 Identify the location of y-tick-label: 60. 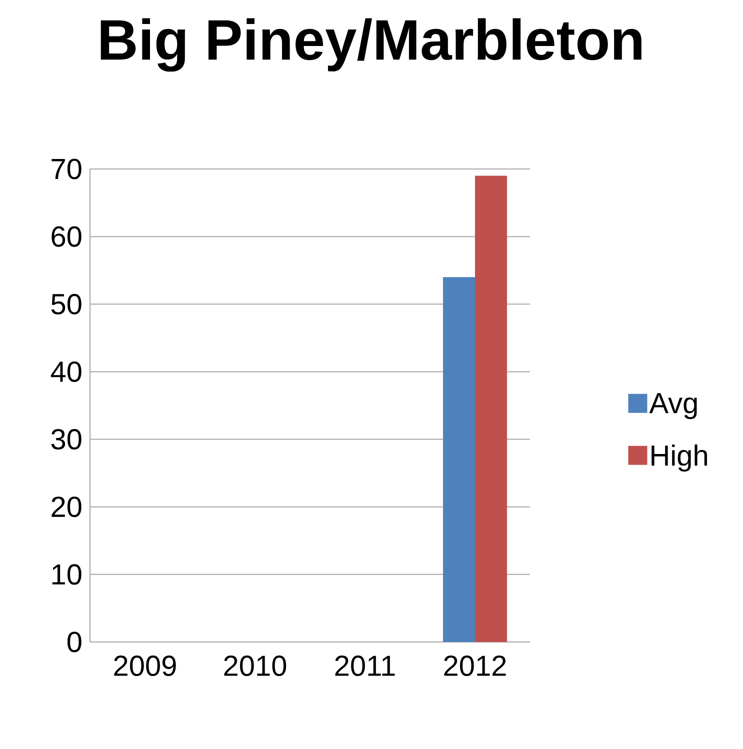
(67, 236).